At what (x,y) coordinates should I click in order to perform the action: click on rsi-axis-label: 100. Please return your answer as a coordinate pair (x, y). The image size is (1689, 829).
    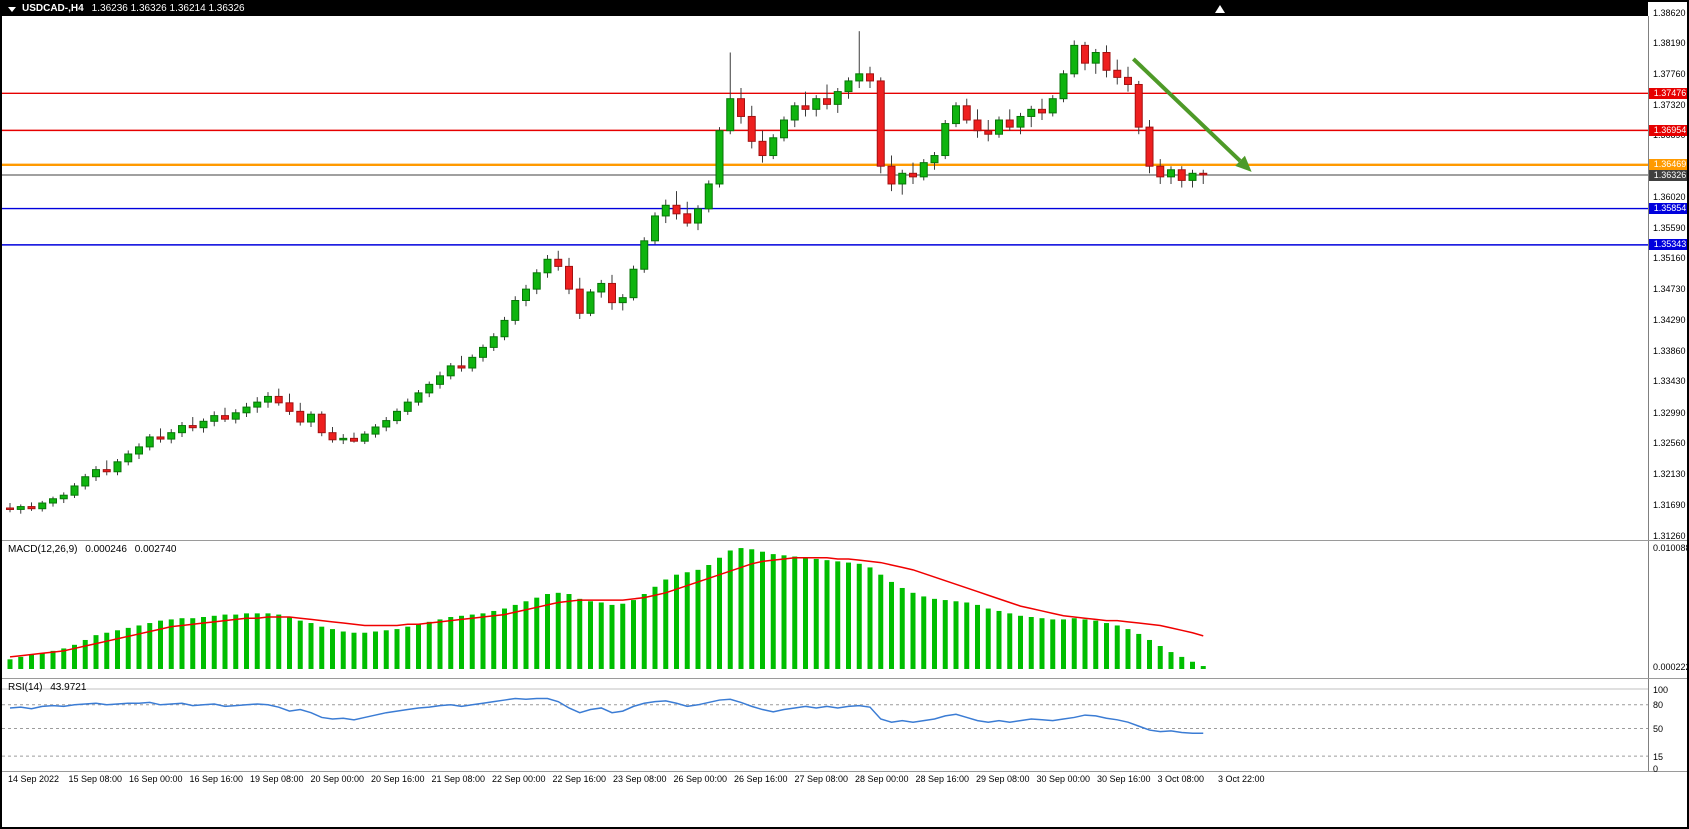
    Looking at the image, I should click on (1661, 689).